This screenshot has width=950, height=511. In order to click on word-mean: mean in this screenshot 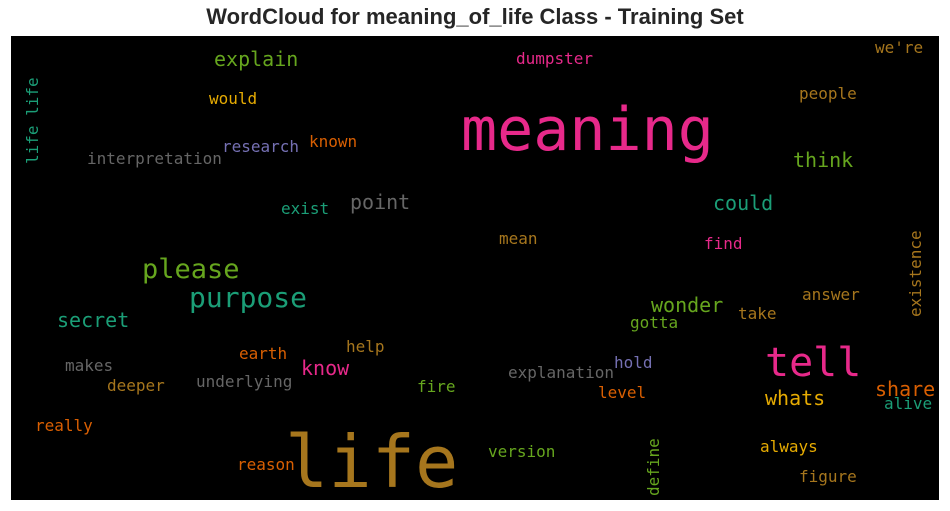, I will do `click(518, 238)`.